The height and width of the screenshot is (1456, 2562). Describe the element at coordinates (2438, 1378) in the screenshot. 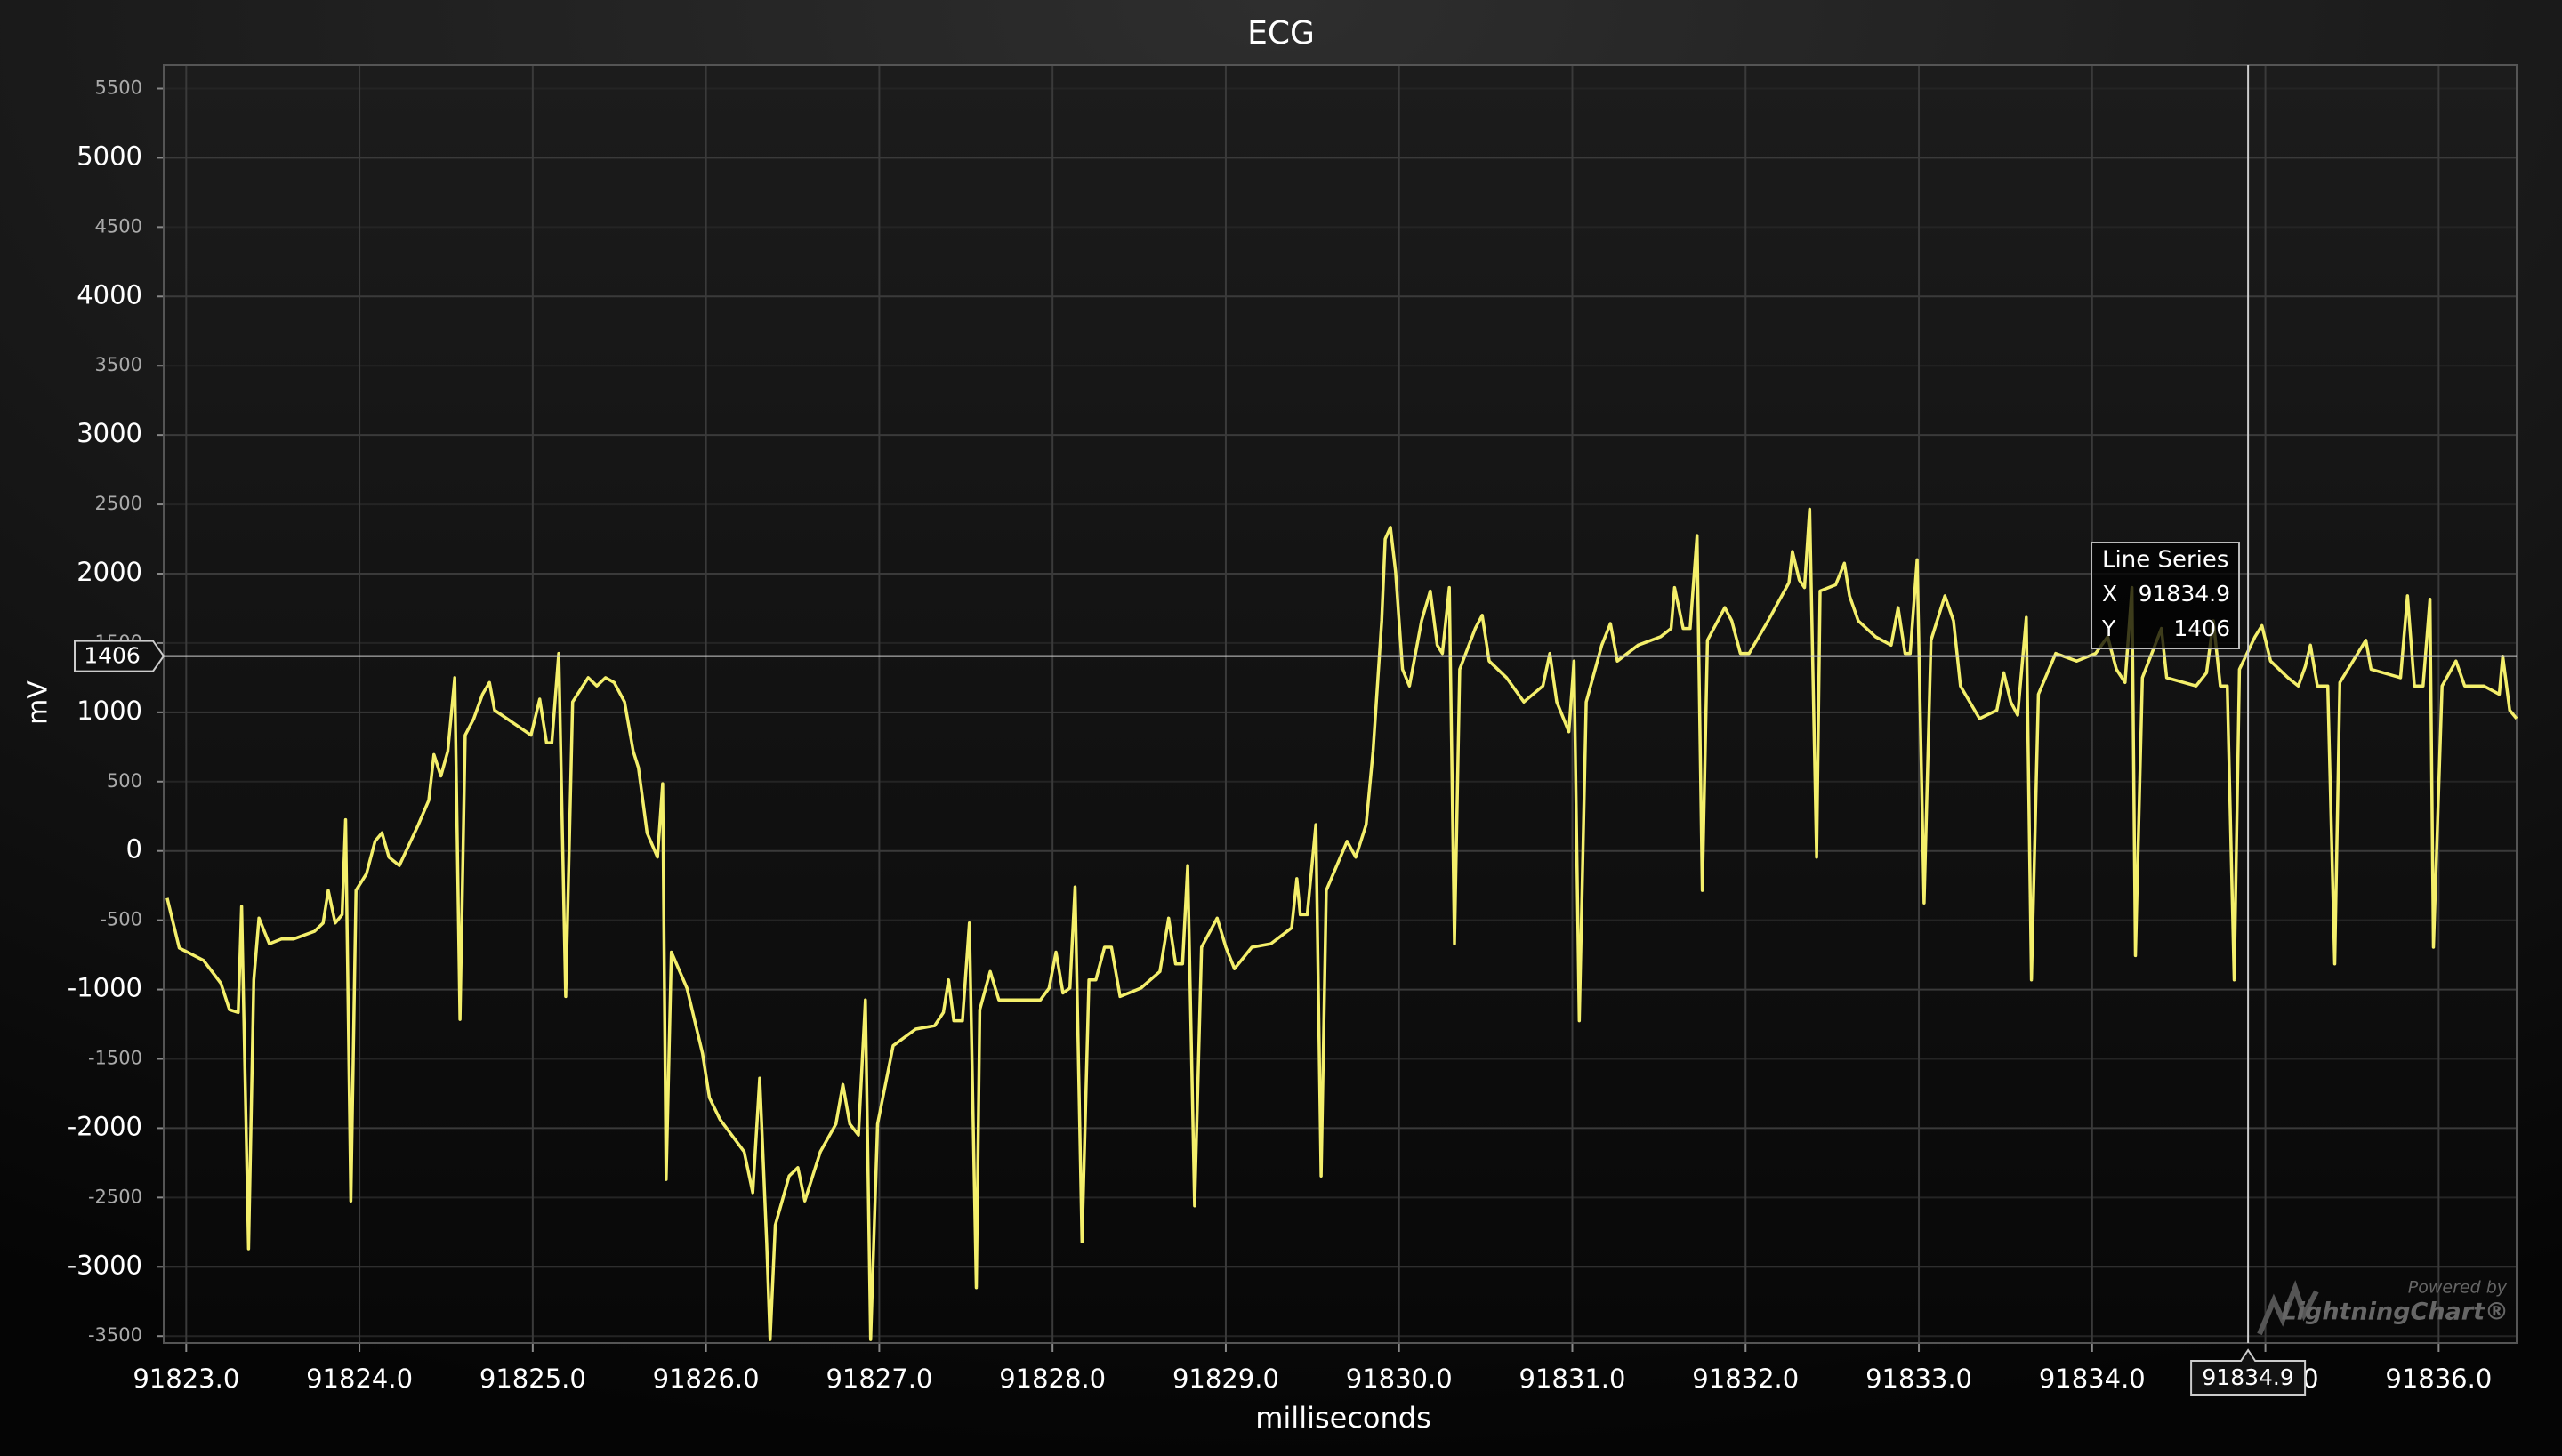

I see `x-tick-label: 91836.0` at that location.